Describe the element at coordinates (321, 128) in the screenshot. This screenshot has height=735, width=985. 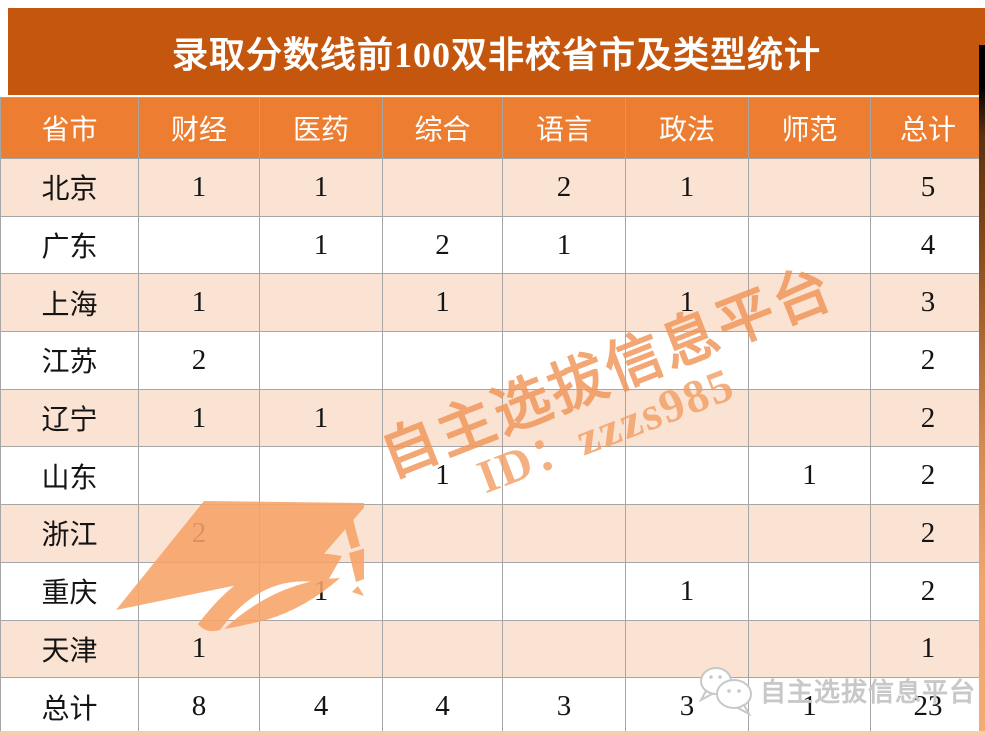
I see `column-header-2: 医药` at that location.